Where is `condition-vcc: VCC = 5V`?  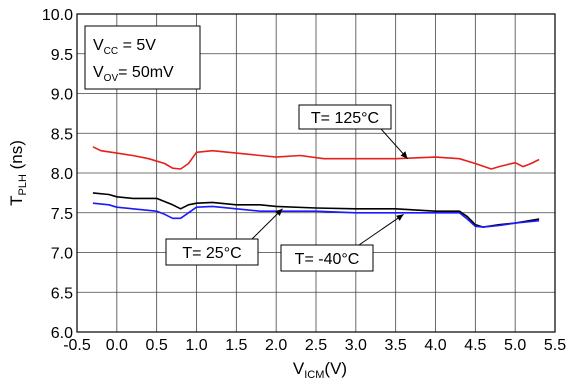 condition-vcc: VCC = 5V is located at coordinates (124, 47).